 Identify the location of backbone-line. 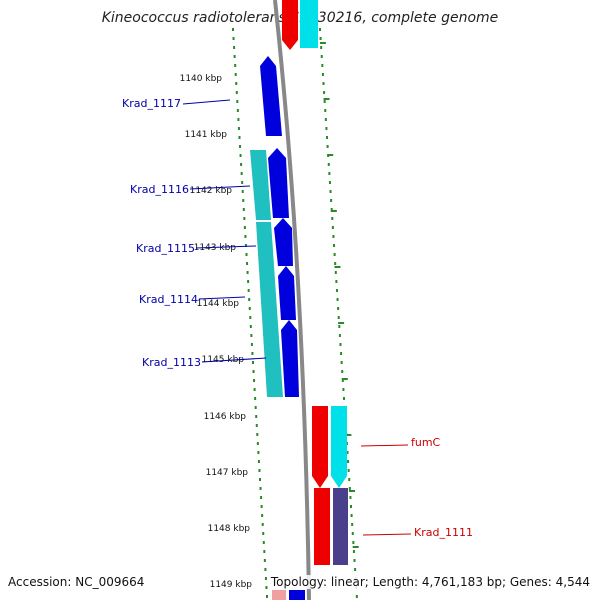
(292, 300).